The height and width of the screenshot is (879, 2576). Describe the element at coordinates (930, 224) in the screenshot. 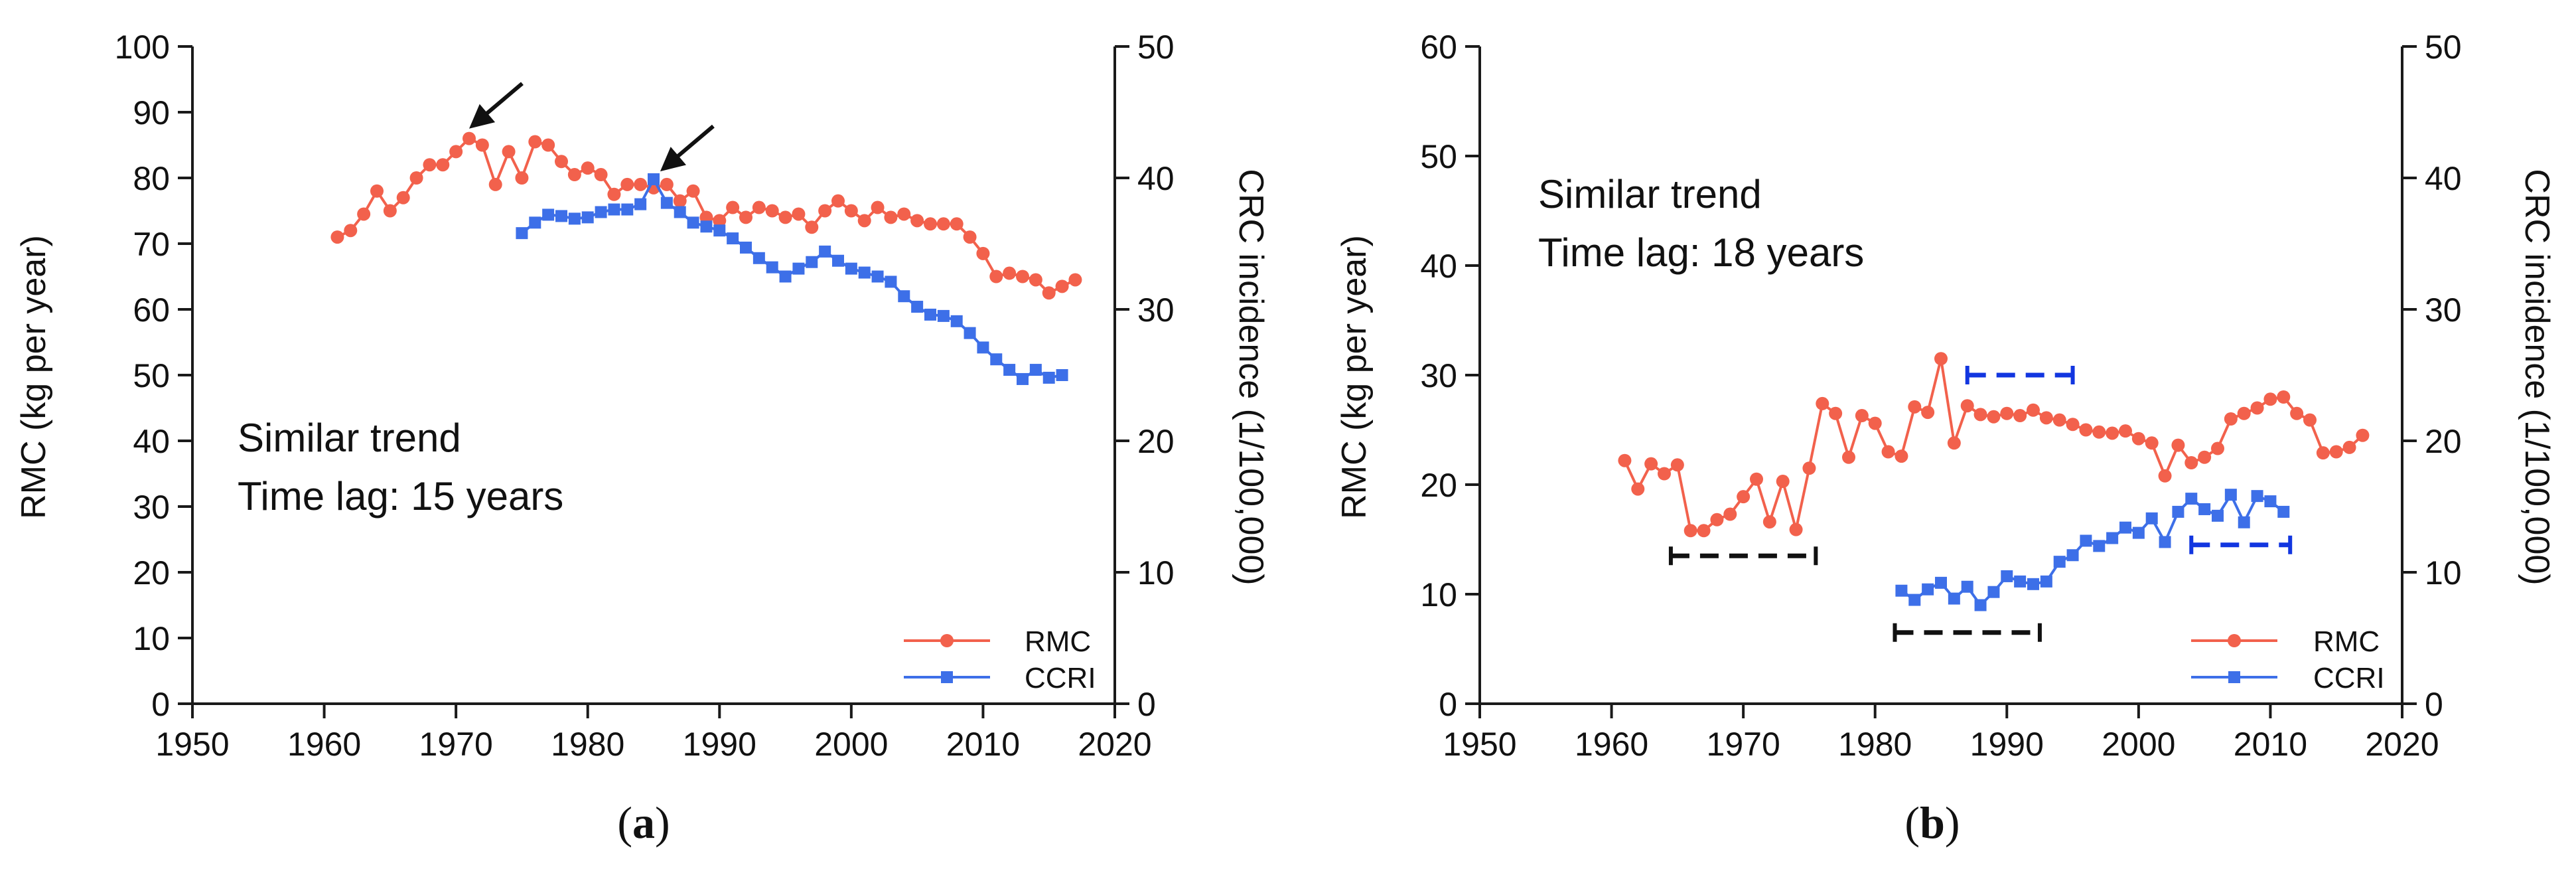

I see `data-point-rmc-a-2006` at that location.